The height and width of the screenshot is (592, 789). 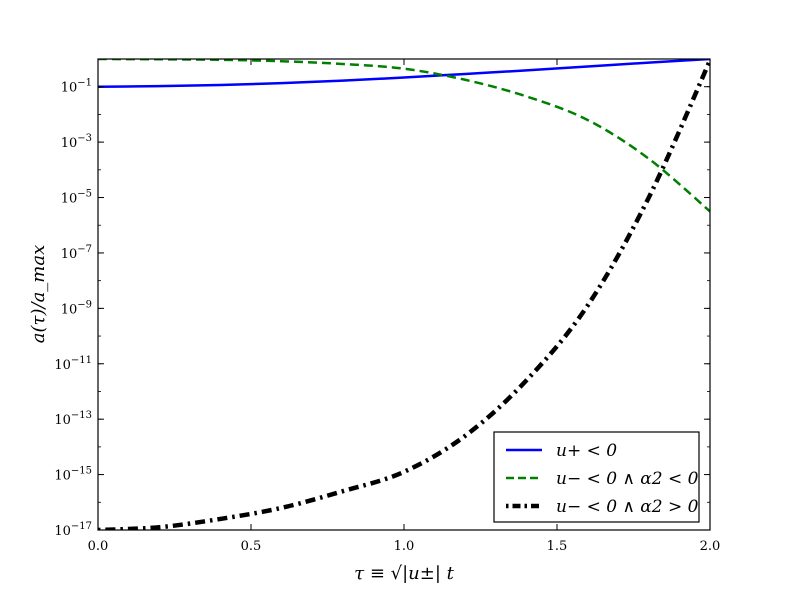 What do you see at coordinates (404, 546) in the screenshot?
I see `x-tick-label: 1.0` at bounding box center [404, 546].